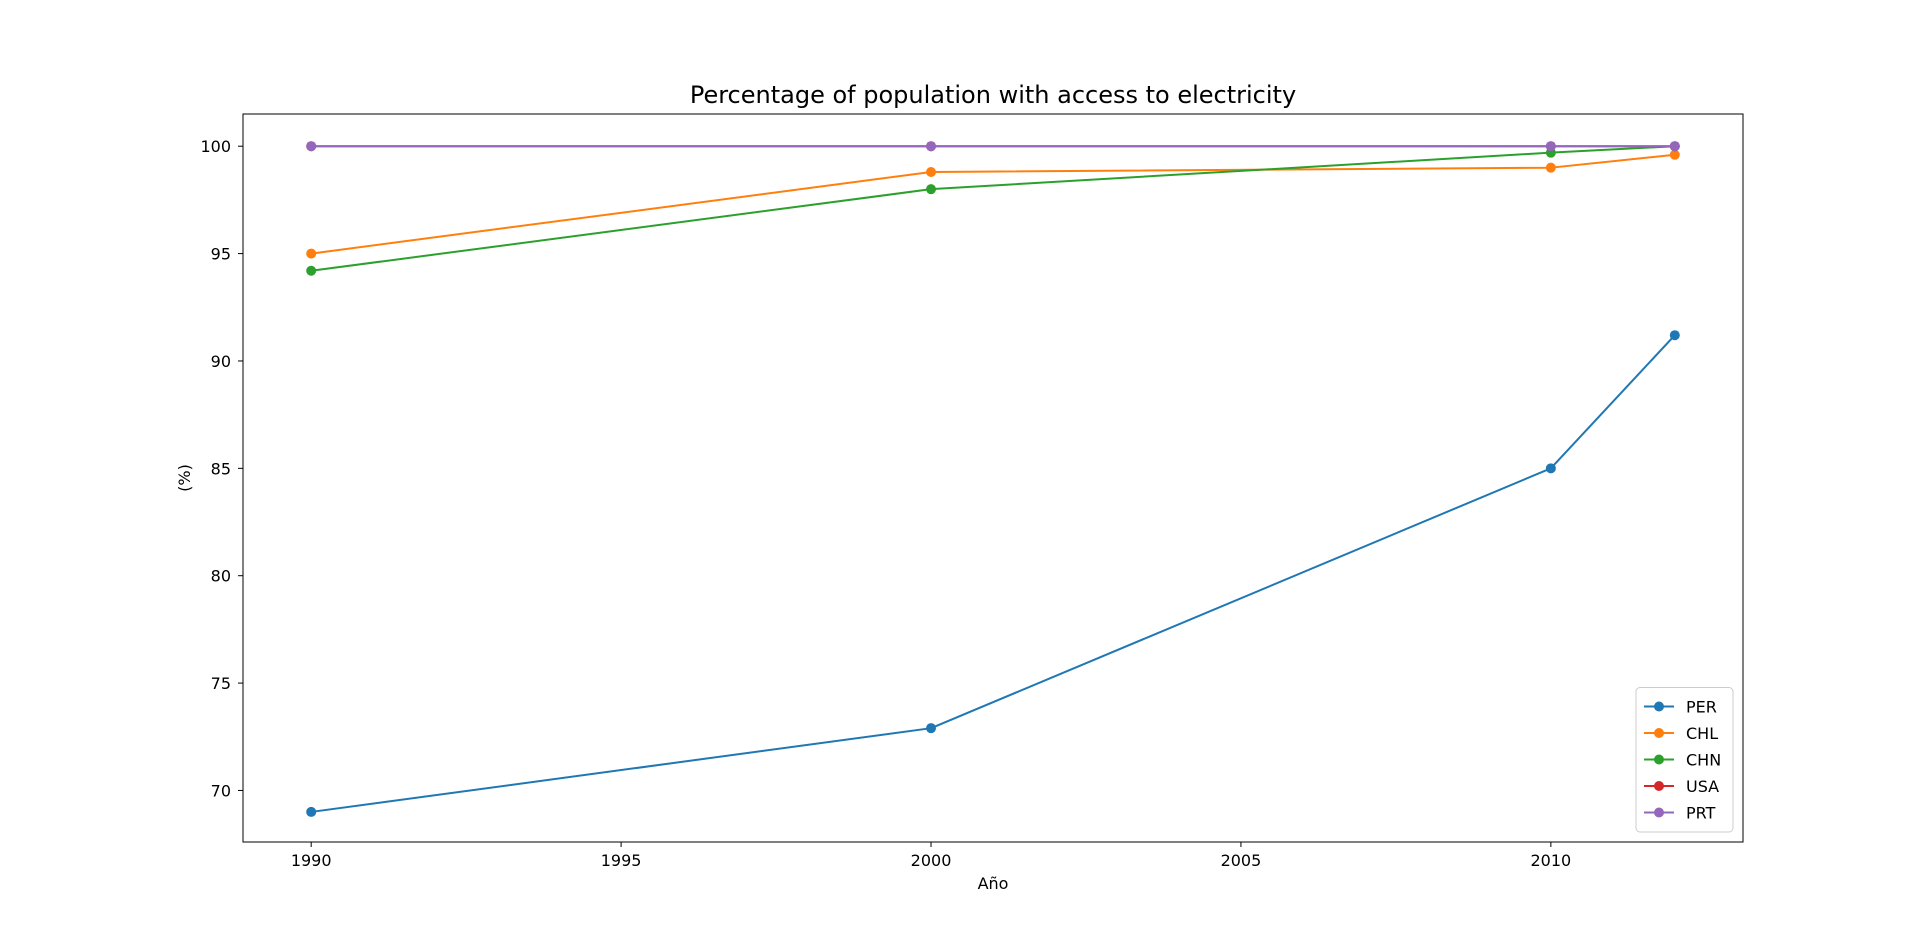 This screenshot has height=938, width=1920. What do you see at coordinates (221, 683) in the screenshot?
I see `y-tick-label: 75` at bounding box center [221, 683].